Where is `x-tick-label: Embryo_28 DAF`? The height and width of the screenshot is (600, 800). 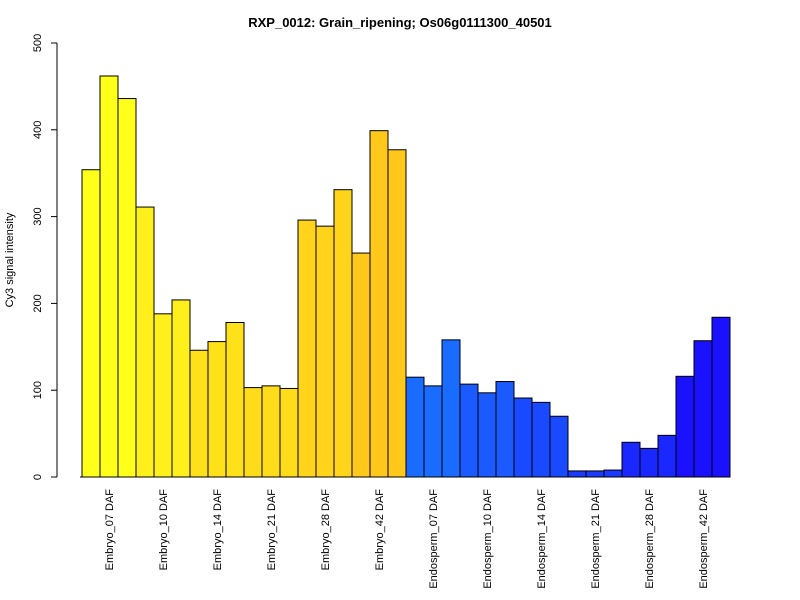
x-tick-label: Embryo_28 DAF is located at coordinates (326, 530).